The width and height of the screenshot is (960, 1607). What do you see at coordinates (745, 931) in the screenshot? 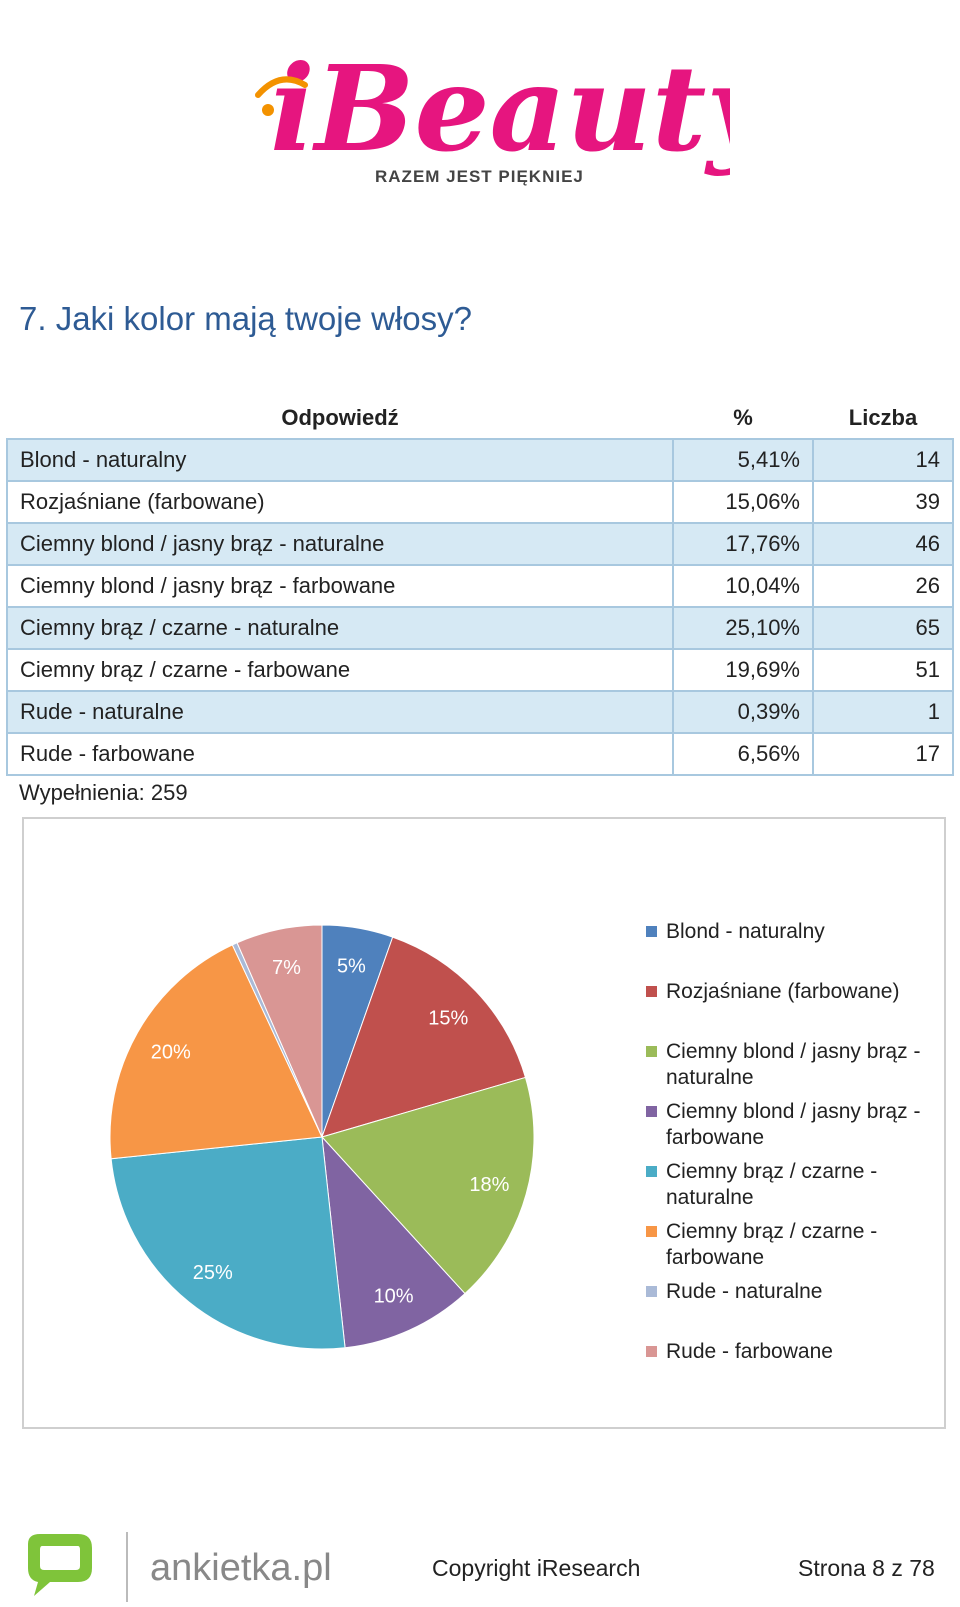
I see `legend-label: Blond - naturalny` at bounding box center [745, 931].